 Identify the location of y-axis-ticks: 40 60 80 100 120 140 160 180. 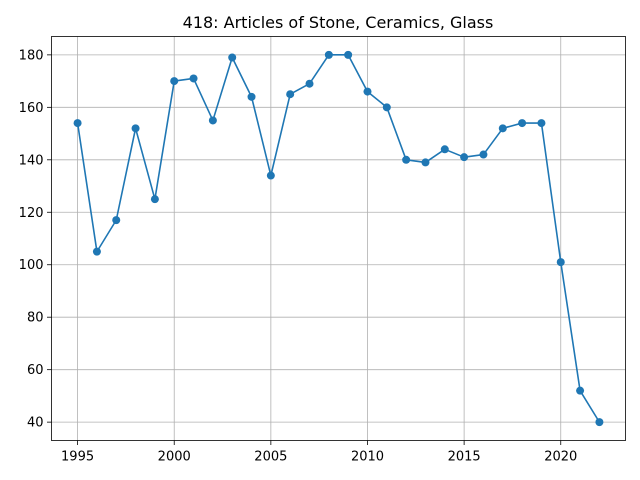
(35, 239).